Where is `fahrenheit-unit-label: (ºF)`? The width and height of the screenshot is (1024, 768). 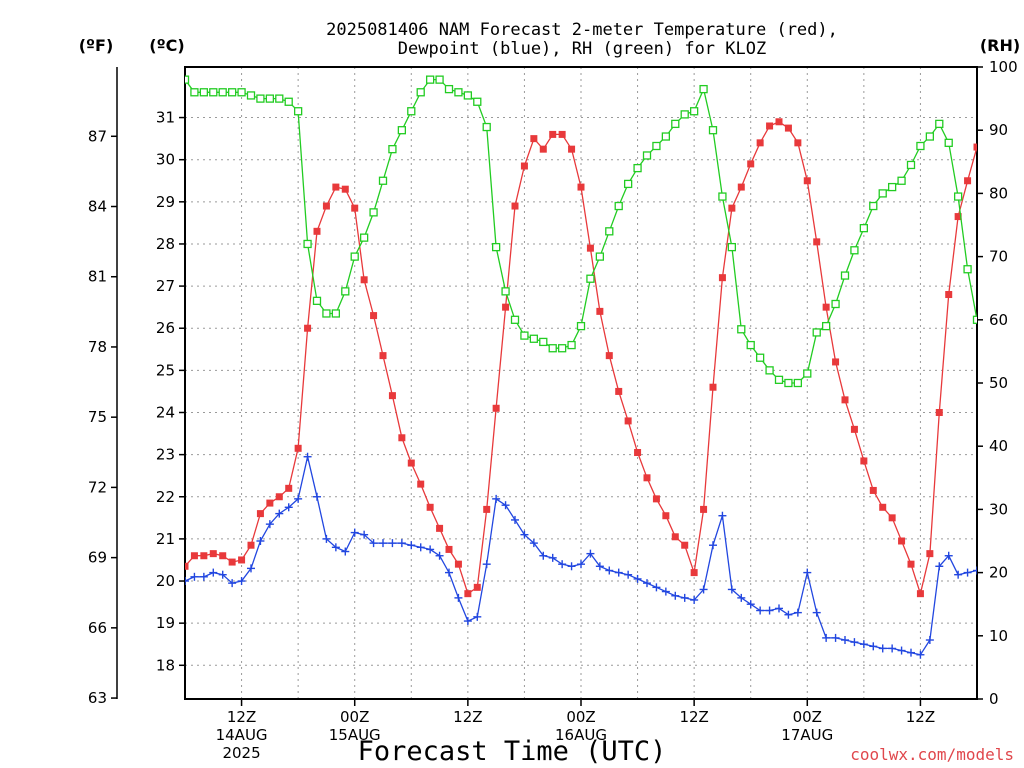 fahrenheit-unit-label: (ºF) is located at coordinates (96, 45).